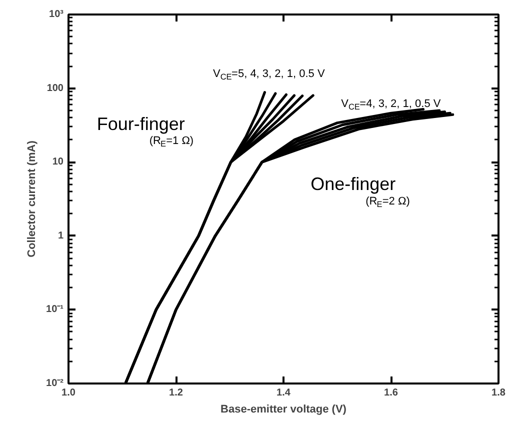  I want to click on x-tick-label: 1.6, so click(391, 393).